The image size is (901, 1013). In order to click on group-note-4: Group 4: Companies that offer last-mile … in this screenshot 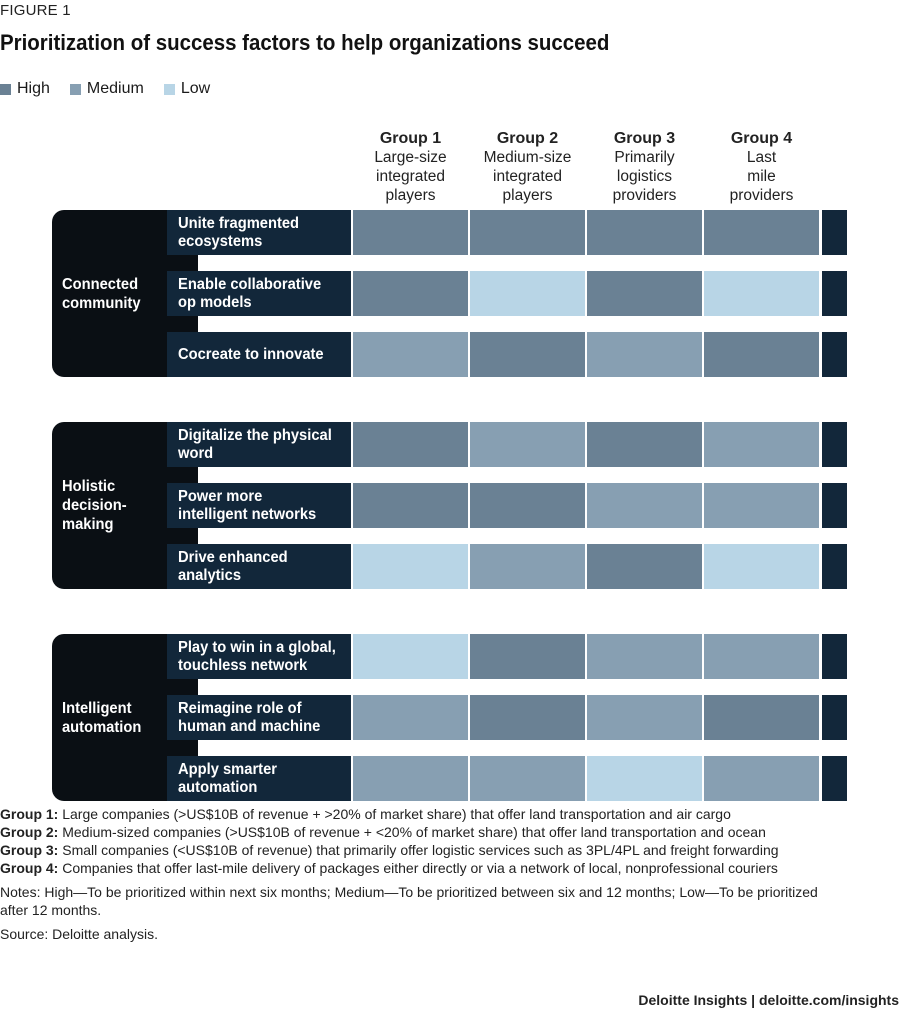, I will do `click(390, 868)`.